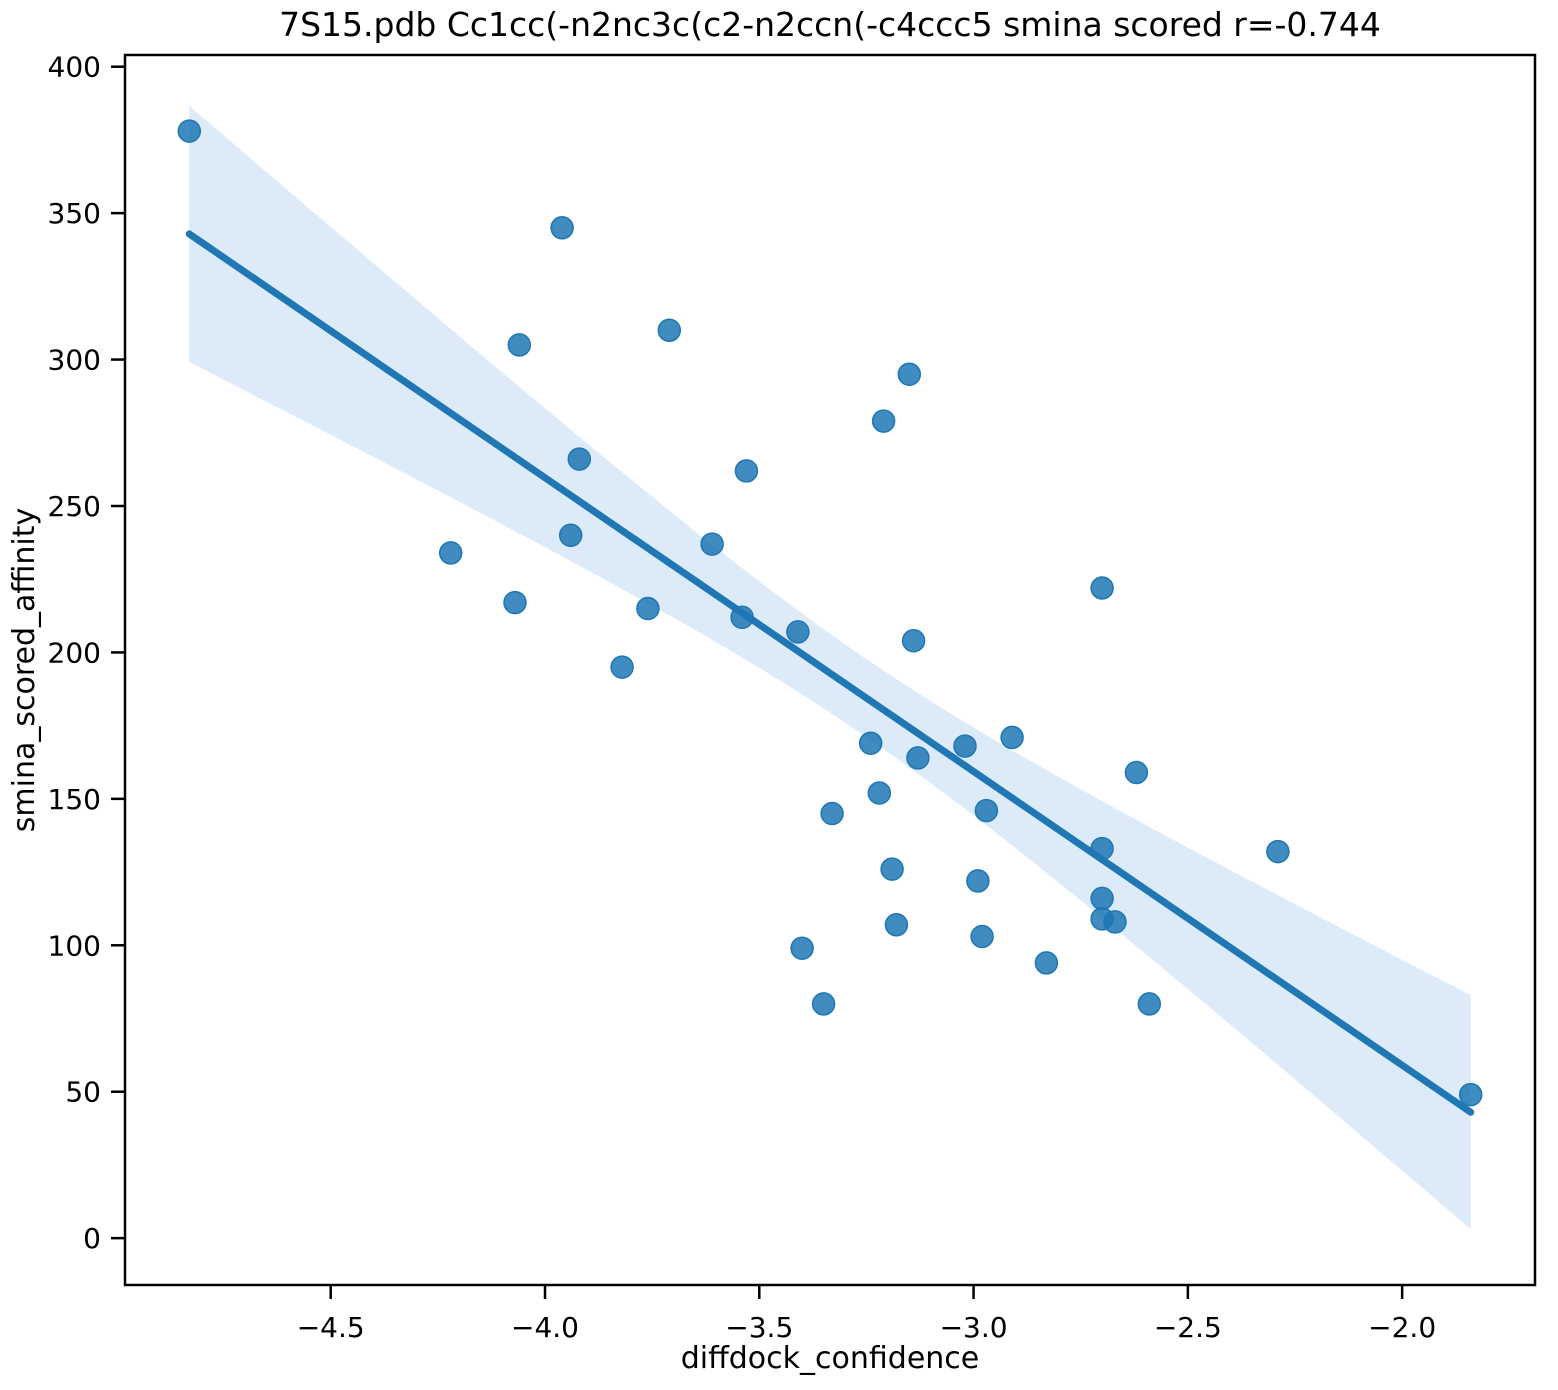  Describe the element at coordinates (545, 1327) in the screenshot. I see `x-tick-label: −4.0` at that location.